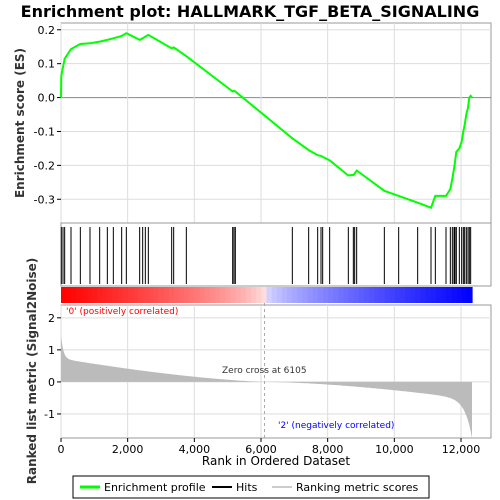  What do you see at coordinates (394, 449) in the screenshot?
I see `x-tick-label: 10,000` at bounding box center [394, 449].